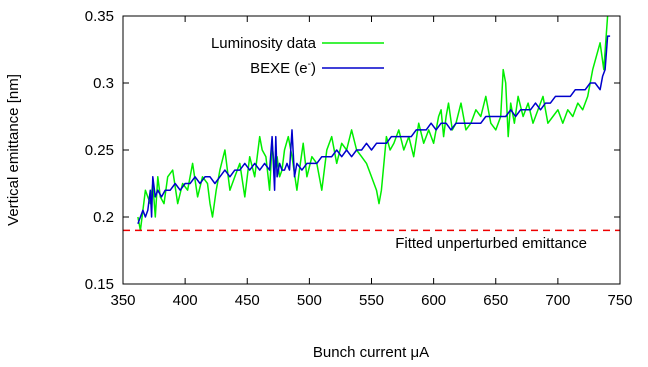 The height and width of the screenshot is (367, 648). Describe the element at coordinates (433, 300) in the screenshot. I see `x-tick-label: 600` at that location.